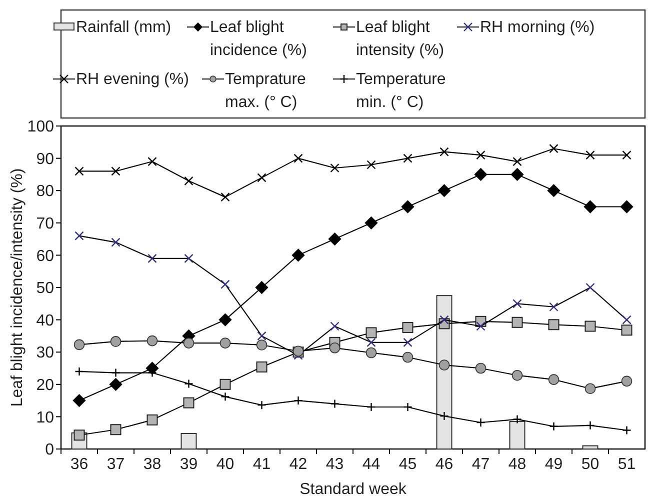 The height and width of the screenshot is (502, 650). Describe the element at coordinates (45, 289) in the screenshot. I see `y-tick-label: 50` at that location.